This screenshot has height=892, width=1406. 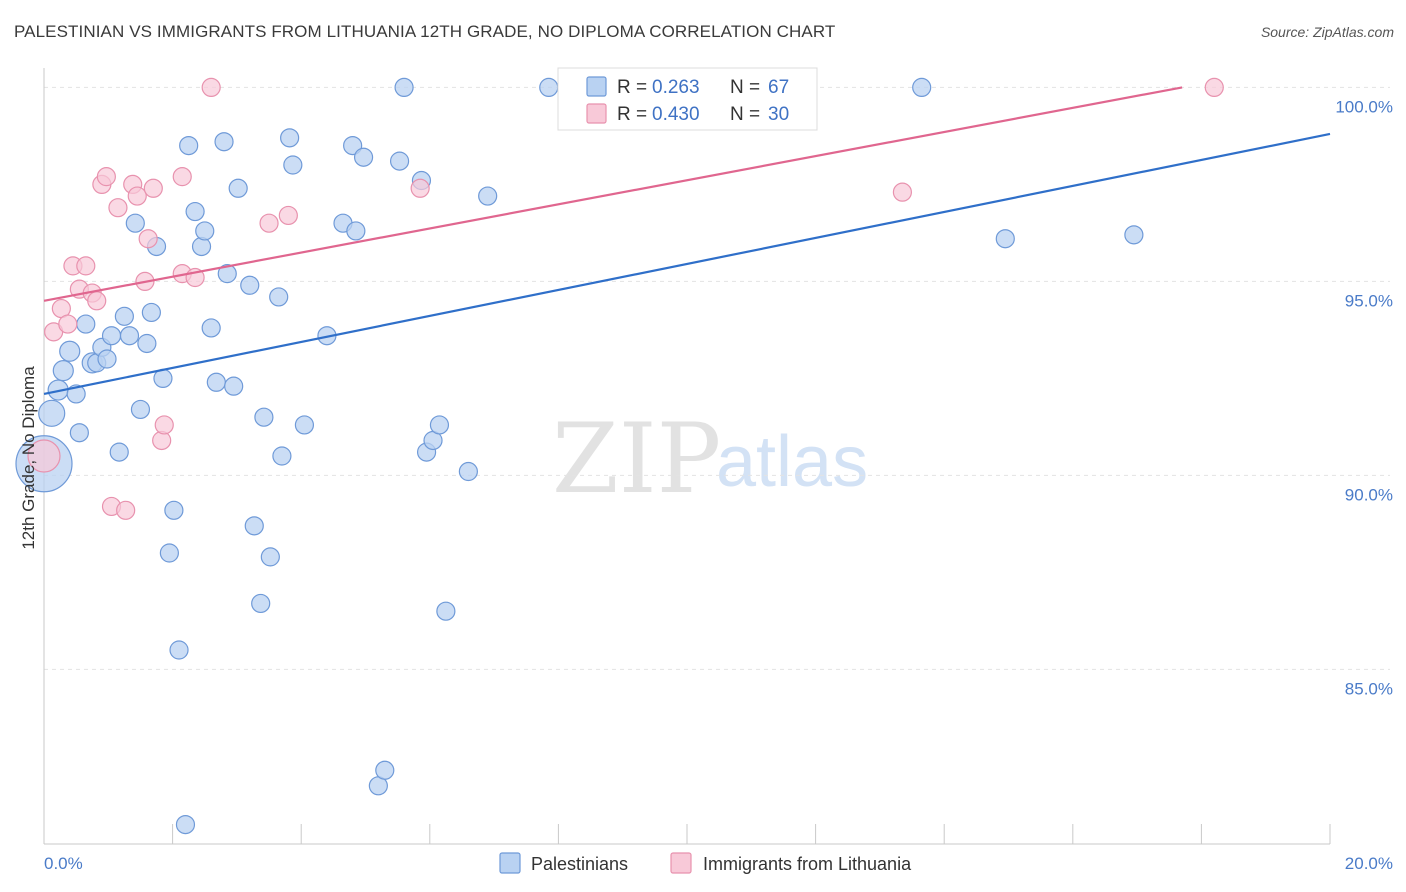 I want to click on legend-swatch-pink, so click(x=596, y=113).